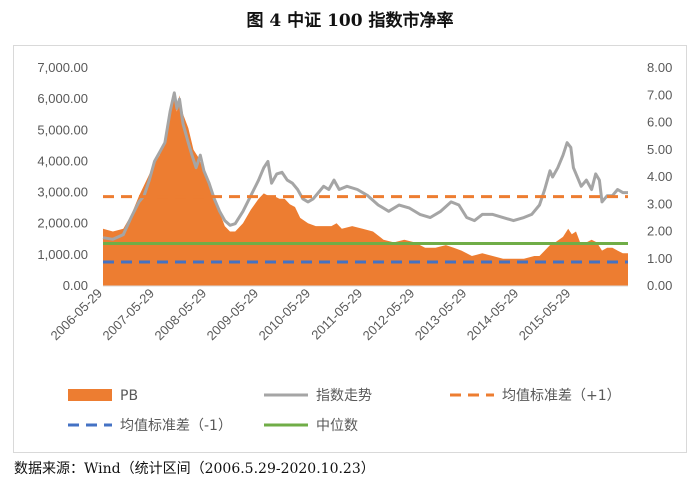 The width and height of the screenshot is (700, 483). What do you see at coordinates (62, 98) in the screenshot?
I see `y-left-tick-label: 6,000.00` at bounding box center [62, 98].